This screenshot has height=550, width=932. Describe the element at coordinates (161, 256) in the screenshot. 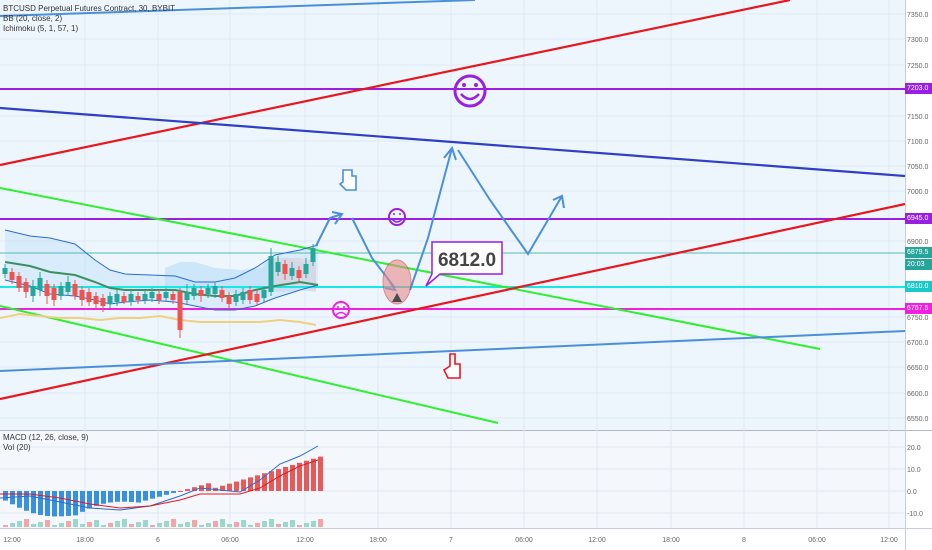

I see `bb-upper` at that location.